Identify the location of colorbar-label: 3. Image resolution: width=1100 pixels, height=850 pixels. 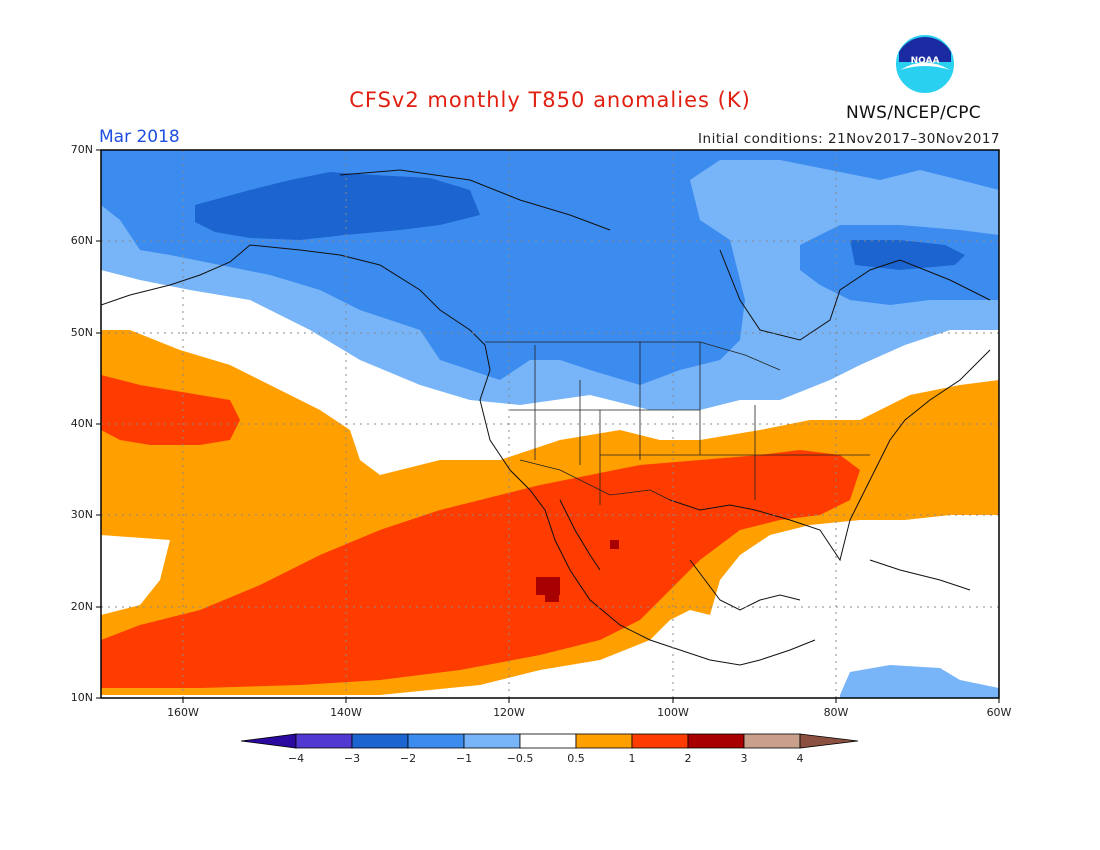
(744, 758).